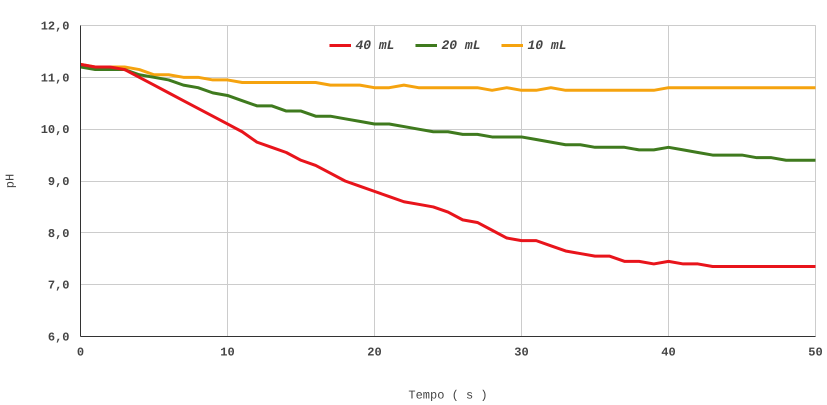 The image size is (827, 405). Describe the element at coordinates (521, 353) in the screenshot. I see `x-tick-label: 30` at that location.